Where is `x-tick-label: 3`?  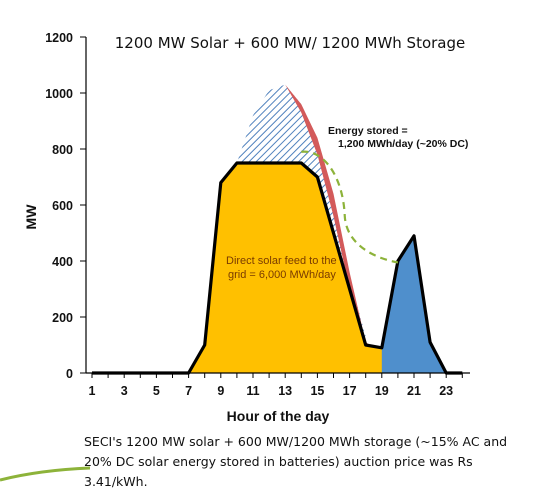
x-tick-label: 3 is located at coordinates (124, 391).